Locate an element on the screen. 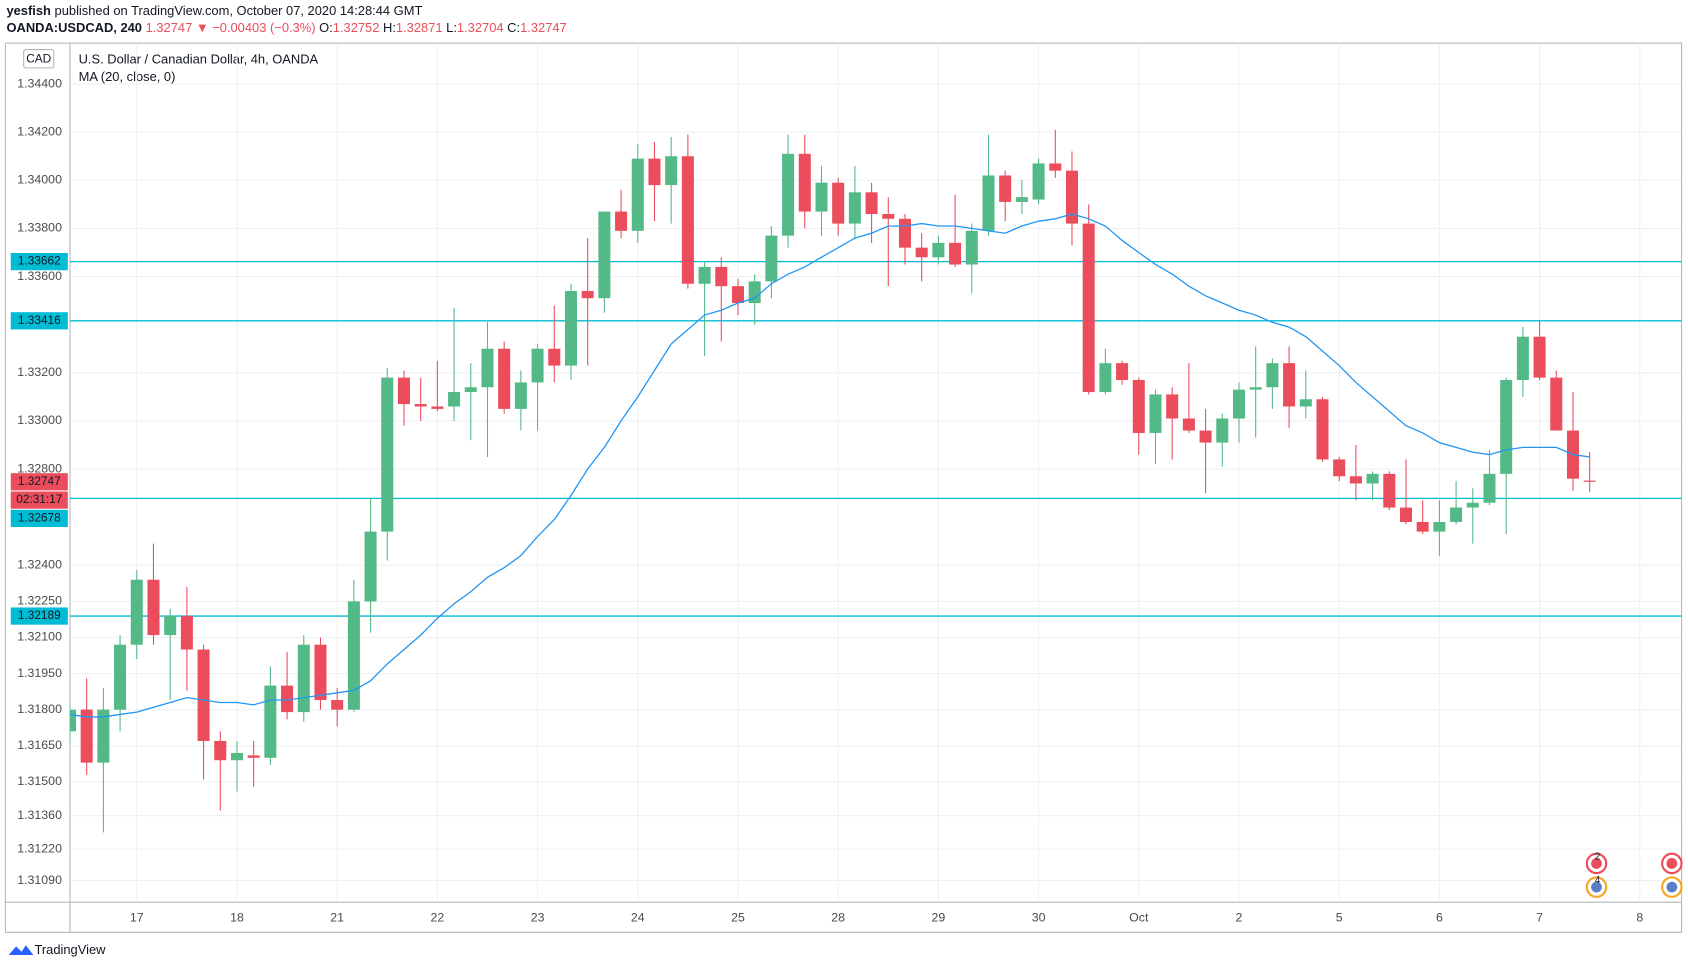 Image resolution: width=1688 pixels, height=969 pixels. ohlc-value: 1.32871 is located at coordinates (419, 28).